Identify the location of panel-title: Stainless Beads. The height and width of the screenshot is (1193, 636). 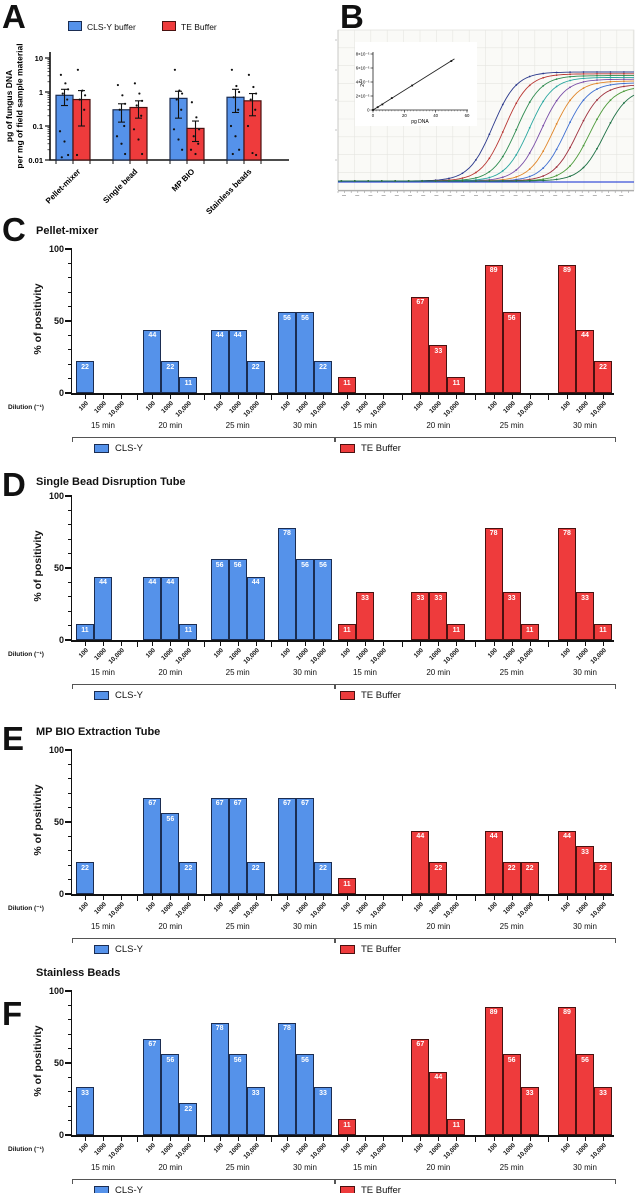
(78, 973).